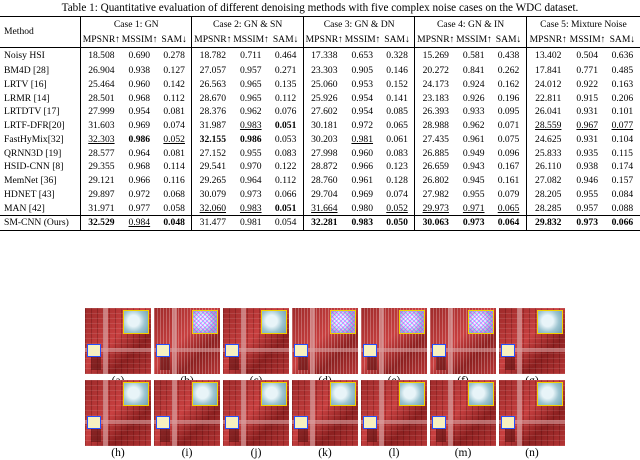  I want to click on metric-header: MPSNR↑, so click(212, 40).